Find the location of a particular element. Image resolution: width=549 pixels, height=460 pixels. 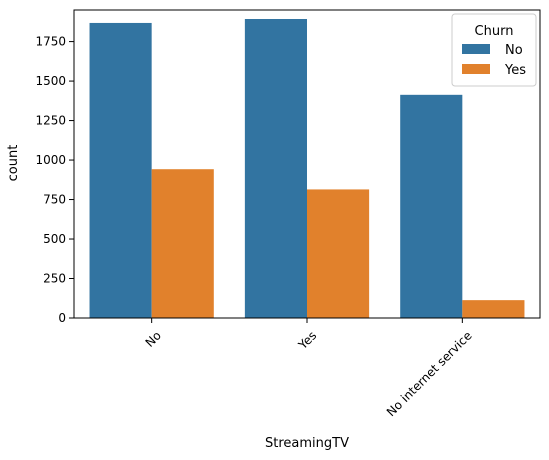

y-tick-label: 1750 is located at coordinates (50, 42).